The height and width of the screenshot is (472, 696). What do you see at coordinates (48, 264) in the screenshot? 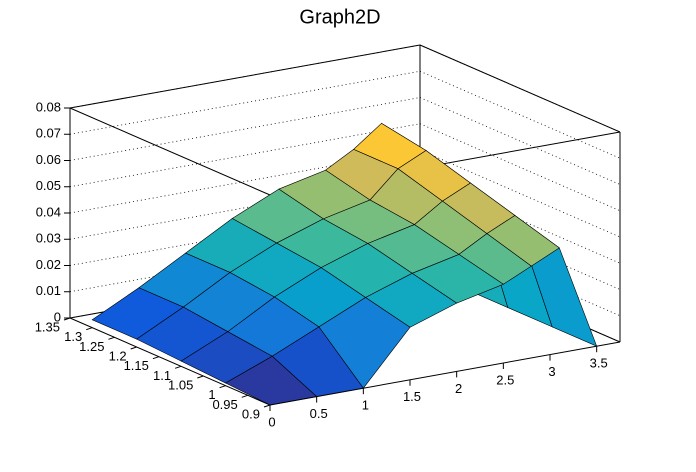
I see `z-tick-label: 0.02` at bounding box center [48, 264].